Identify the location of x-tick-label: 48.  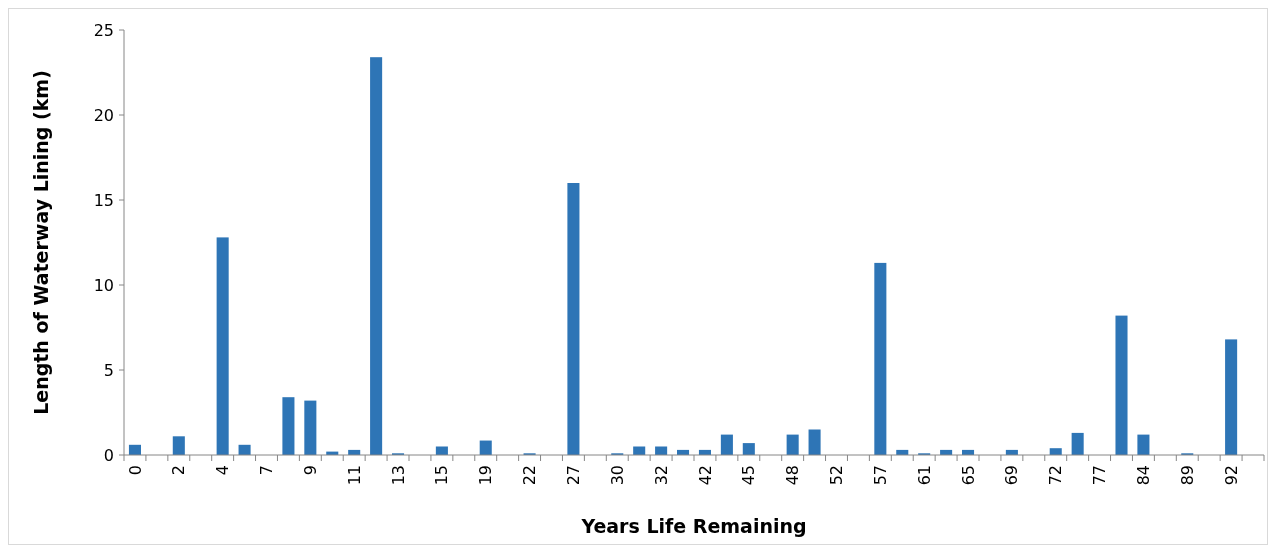
(793, 475).